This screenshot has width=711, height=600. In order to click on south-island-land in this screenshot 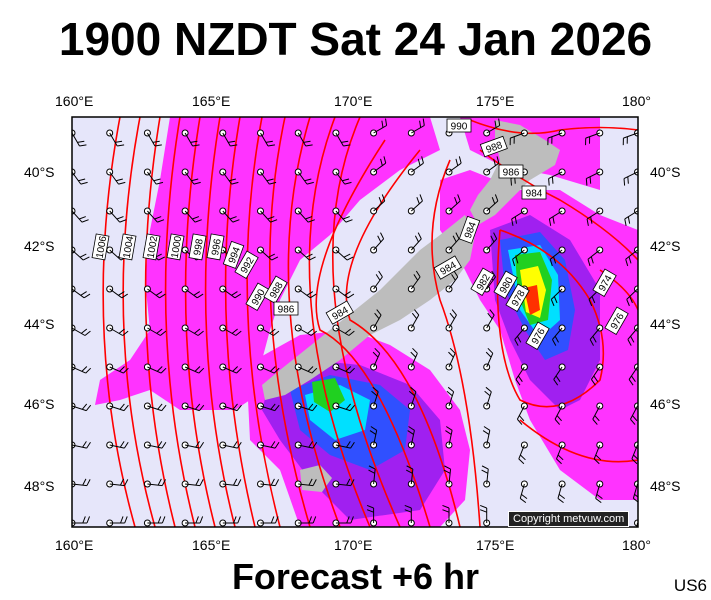, I will do `click(368, 307)`.